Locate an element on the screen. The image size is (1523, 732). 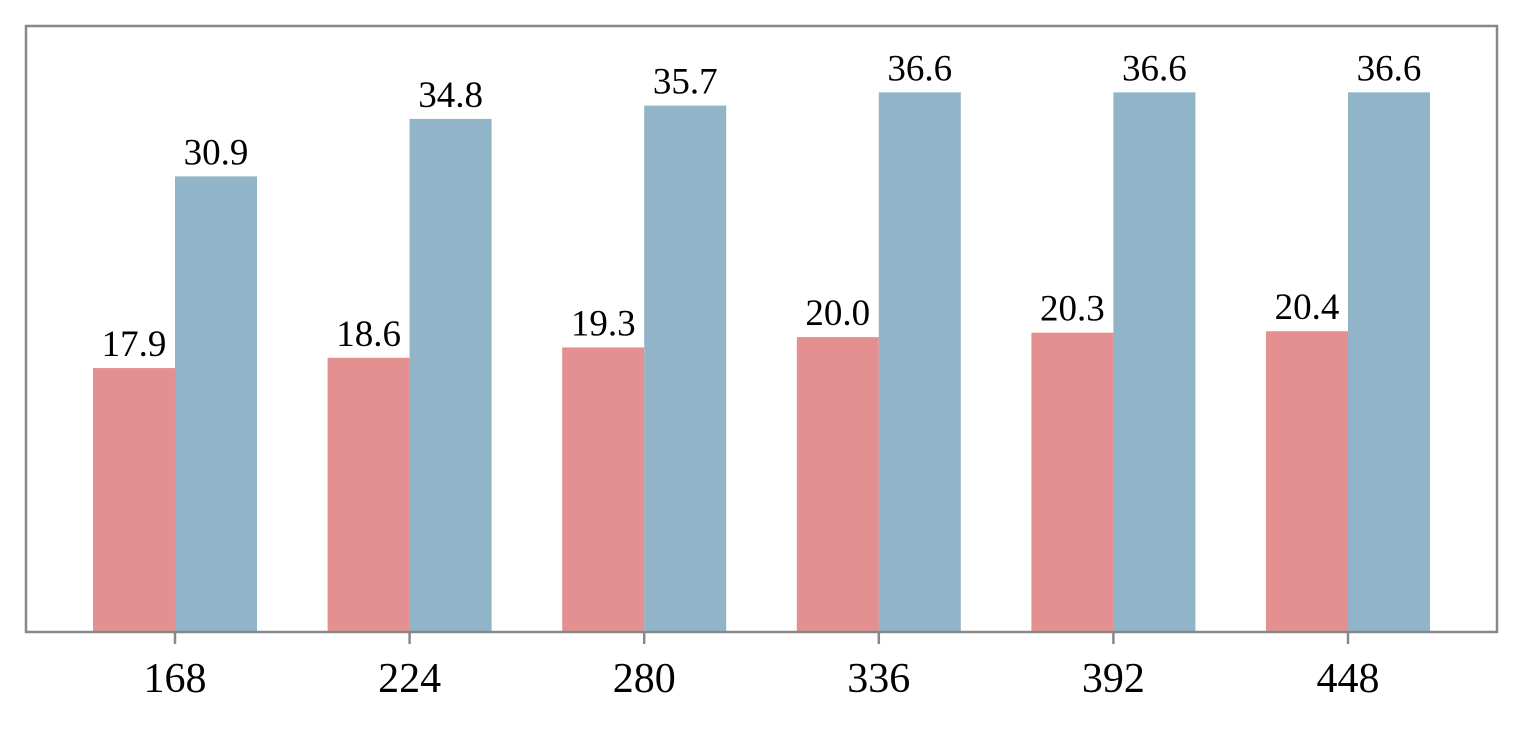
value-label: 34.8 is located at coordinates (450, 95).